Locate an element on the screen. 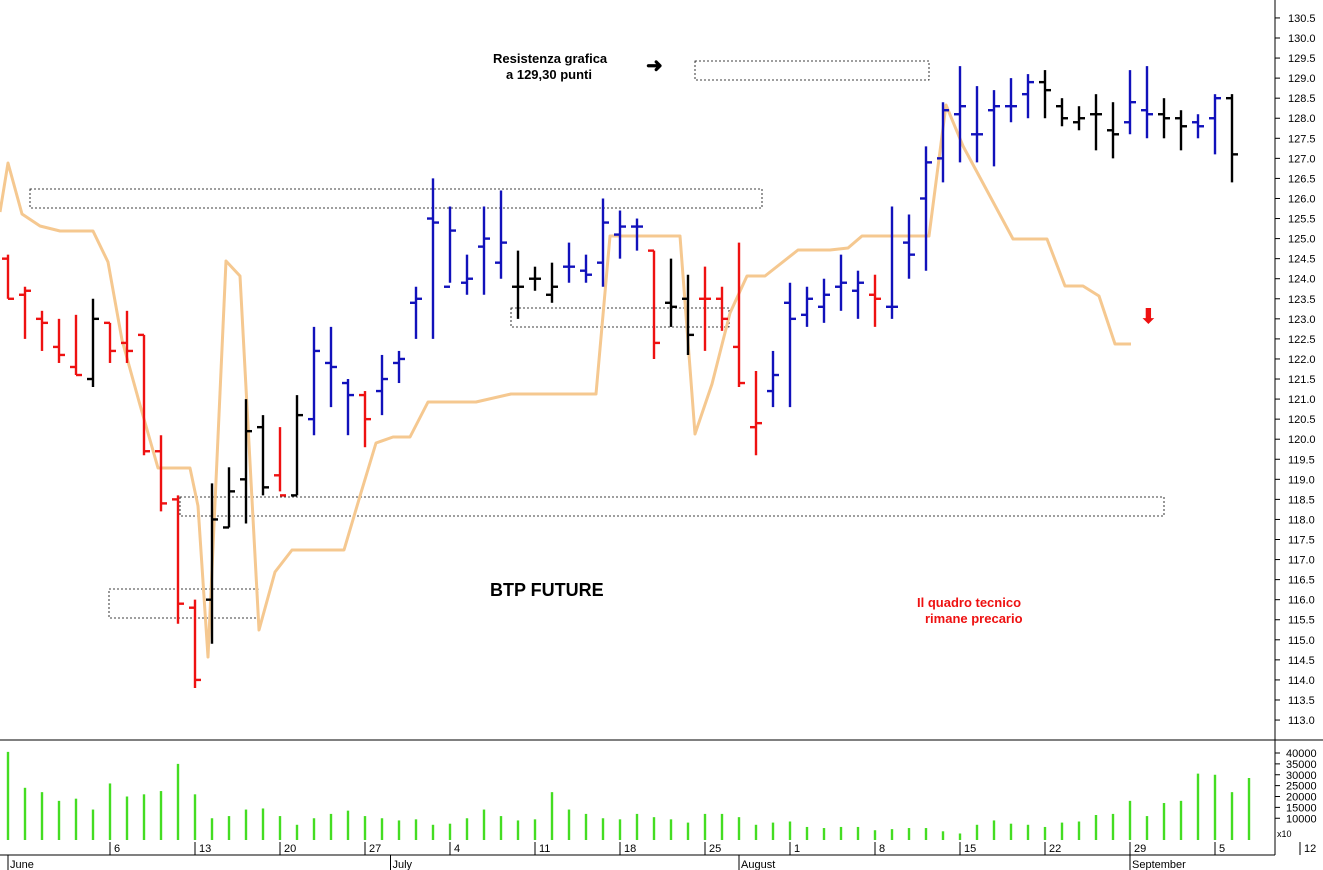 The height and width of the screenshot is (870, 1323). price-tick-label: 129.5 is located at coordinates (1302, 59).